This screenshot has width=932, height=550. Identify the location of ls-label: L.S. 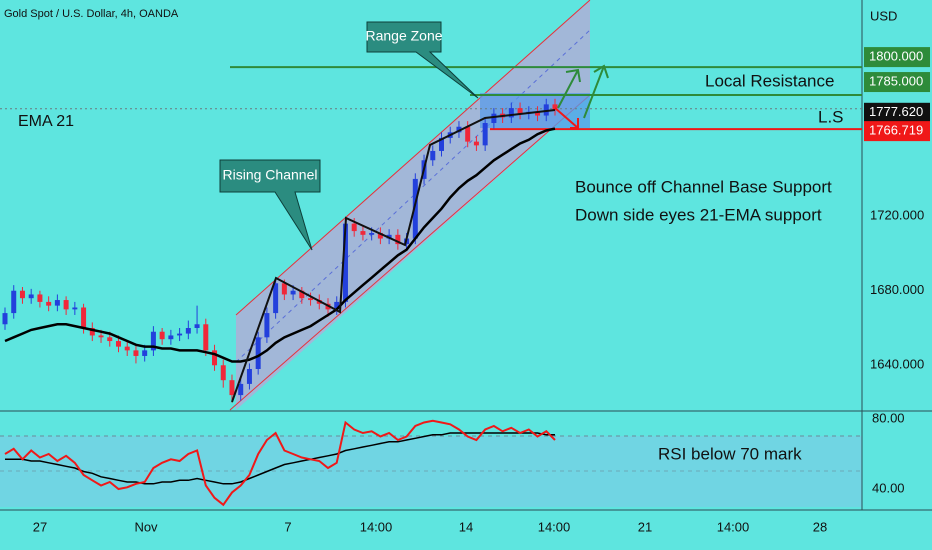
(831, 116).